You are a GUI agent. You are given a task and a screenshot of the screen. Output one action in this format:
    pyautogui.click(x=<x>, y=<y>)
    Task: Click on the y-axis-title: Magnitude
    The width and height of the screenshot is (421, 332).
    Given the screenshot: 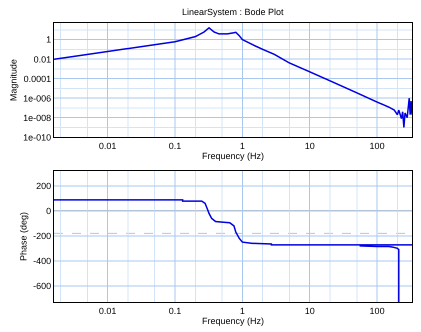 What is the action you would take?
    pyautogui.click(x=13, y=80)
    